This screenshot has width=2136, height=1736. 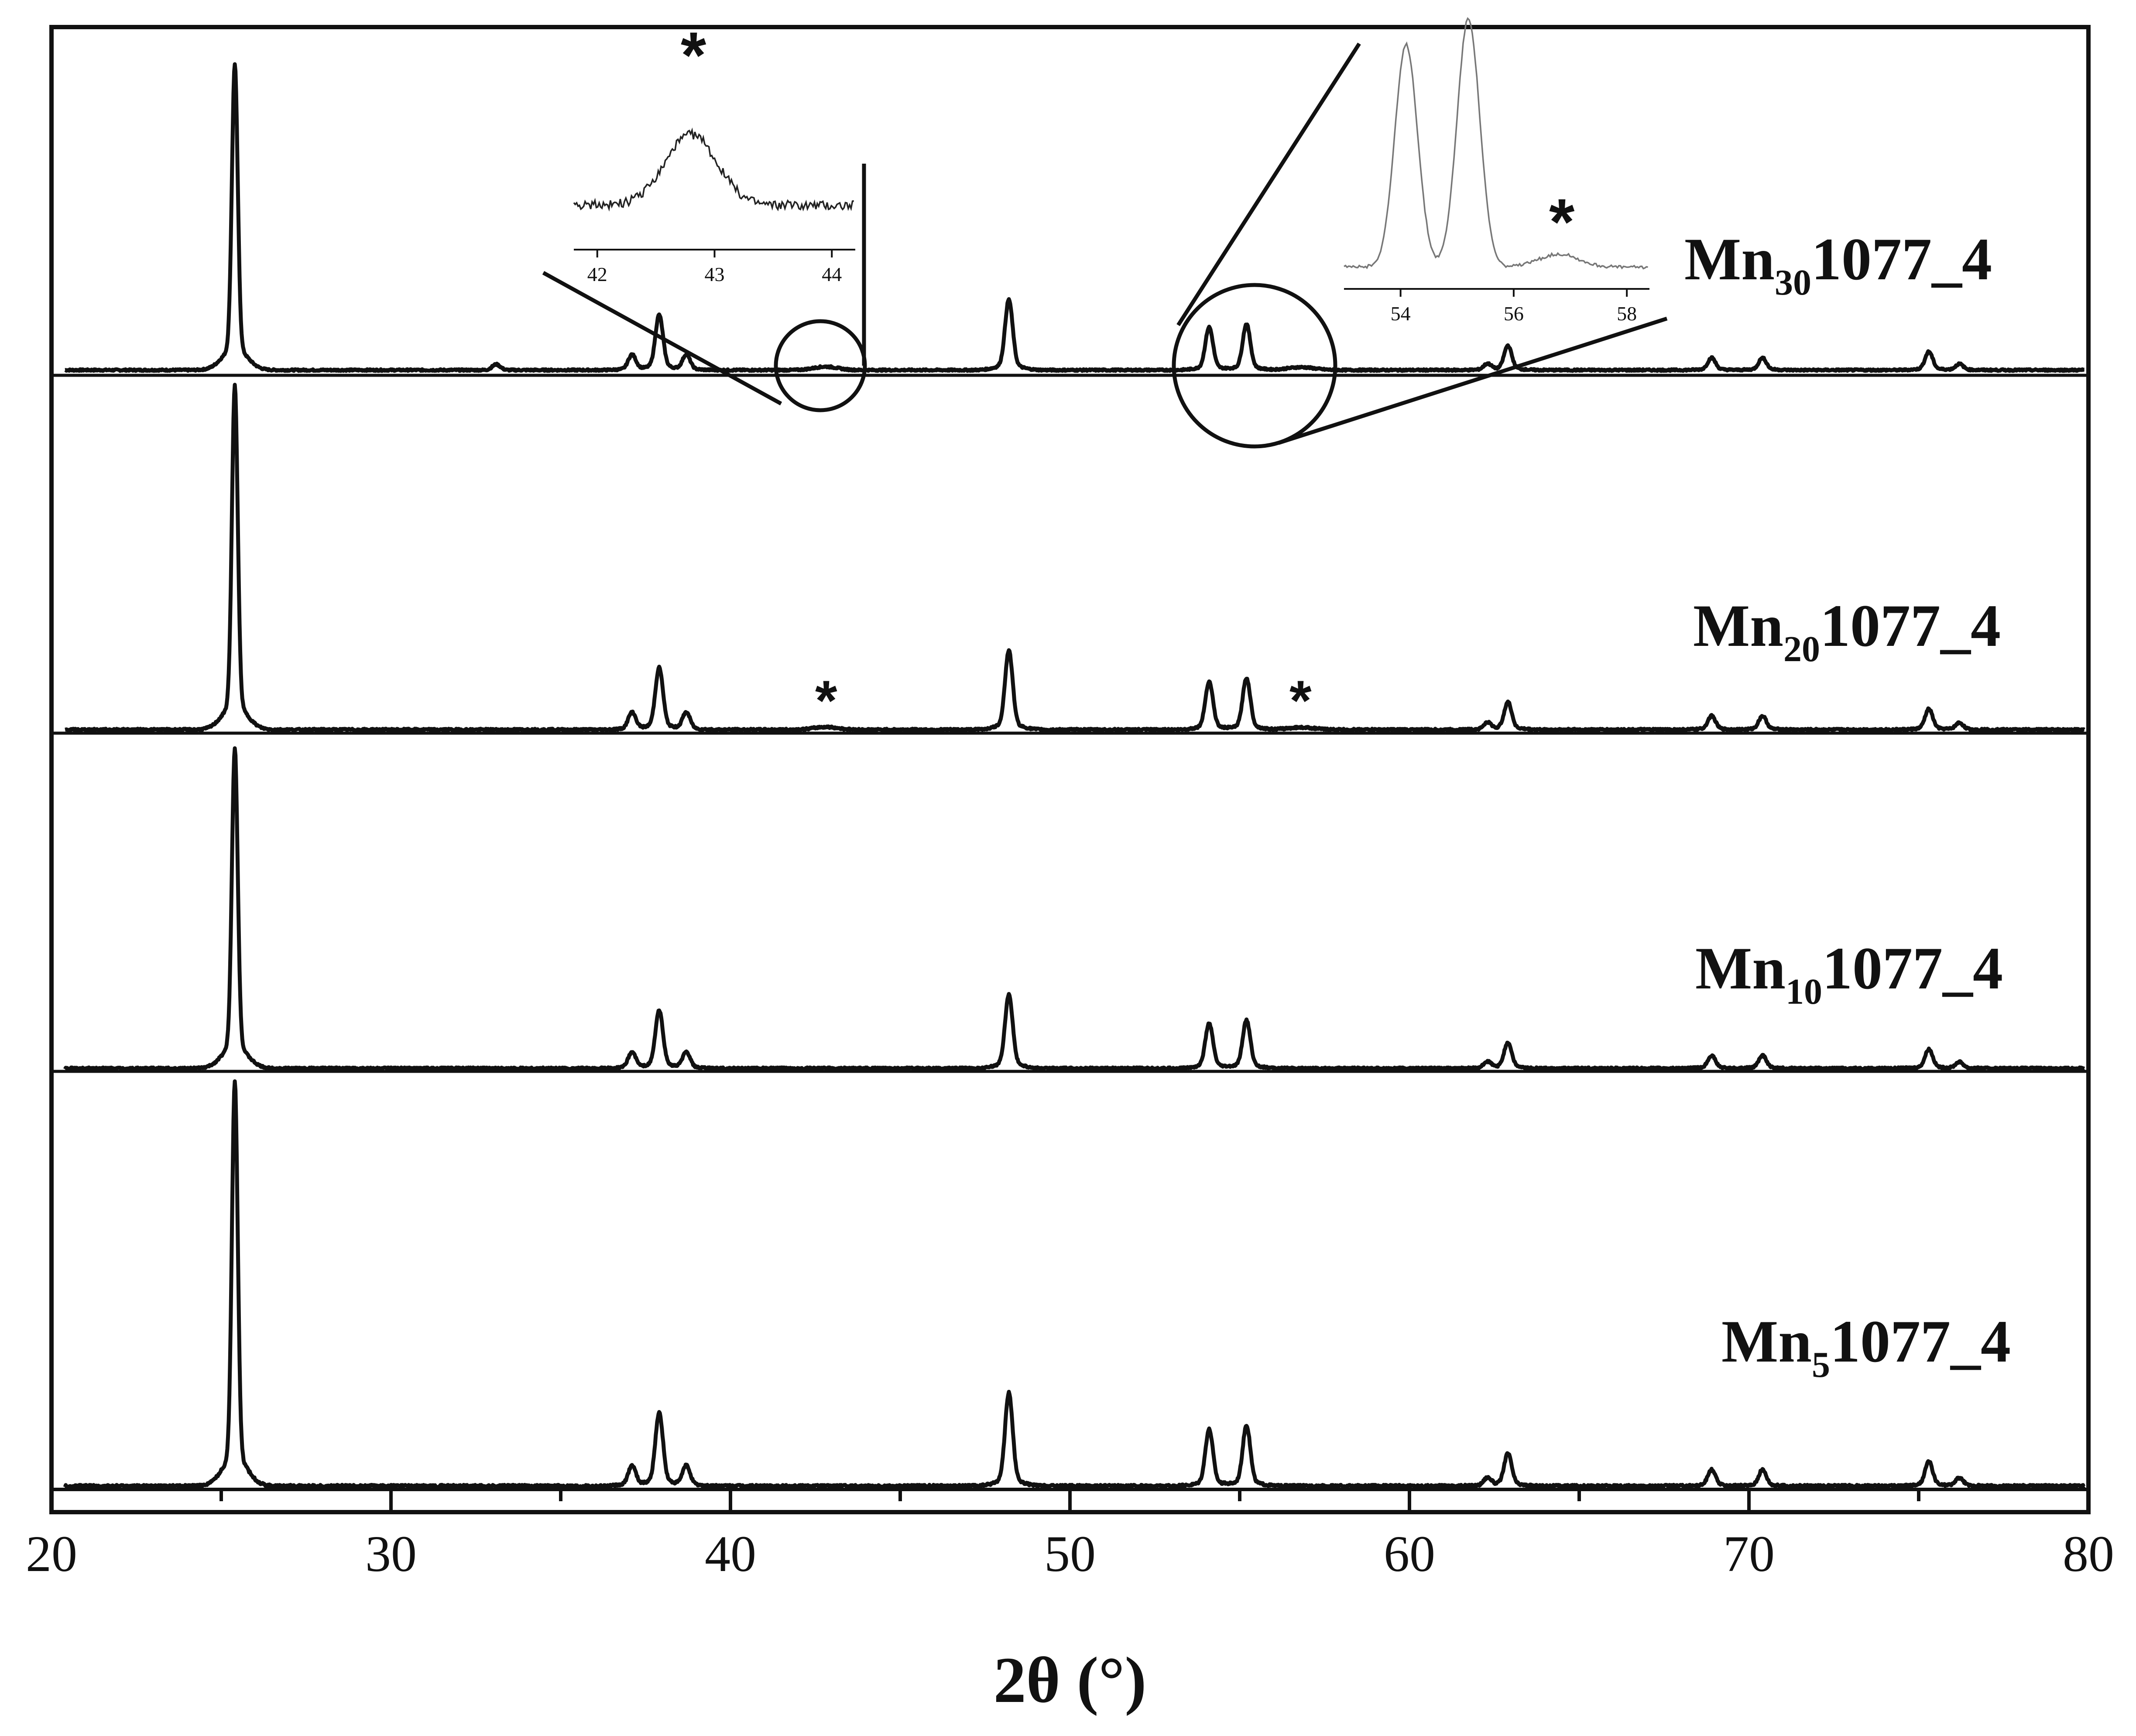 I want to click on x-tick-label: 70, so click(x=1749, y=1554).